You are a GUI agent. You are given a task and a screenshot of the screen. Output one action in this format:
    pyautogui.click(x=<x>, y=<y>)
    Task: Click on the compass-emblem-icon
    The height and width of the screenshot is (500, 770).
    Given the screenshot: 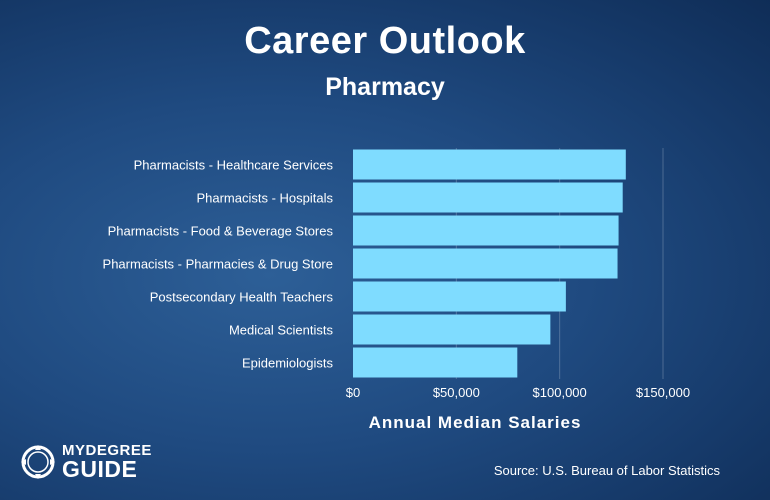 What is the action you would take?
    pyautogui.click(x=38, y=462)
    